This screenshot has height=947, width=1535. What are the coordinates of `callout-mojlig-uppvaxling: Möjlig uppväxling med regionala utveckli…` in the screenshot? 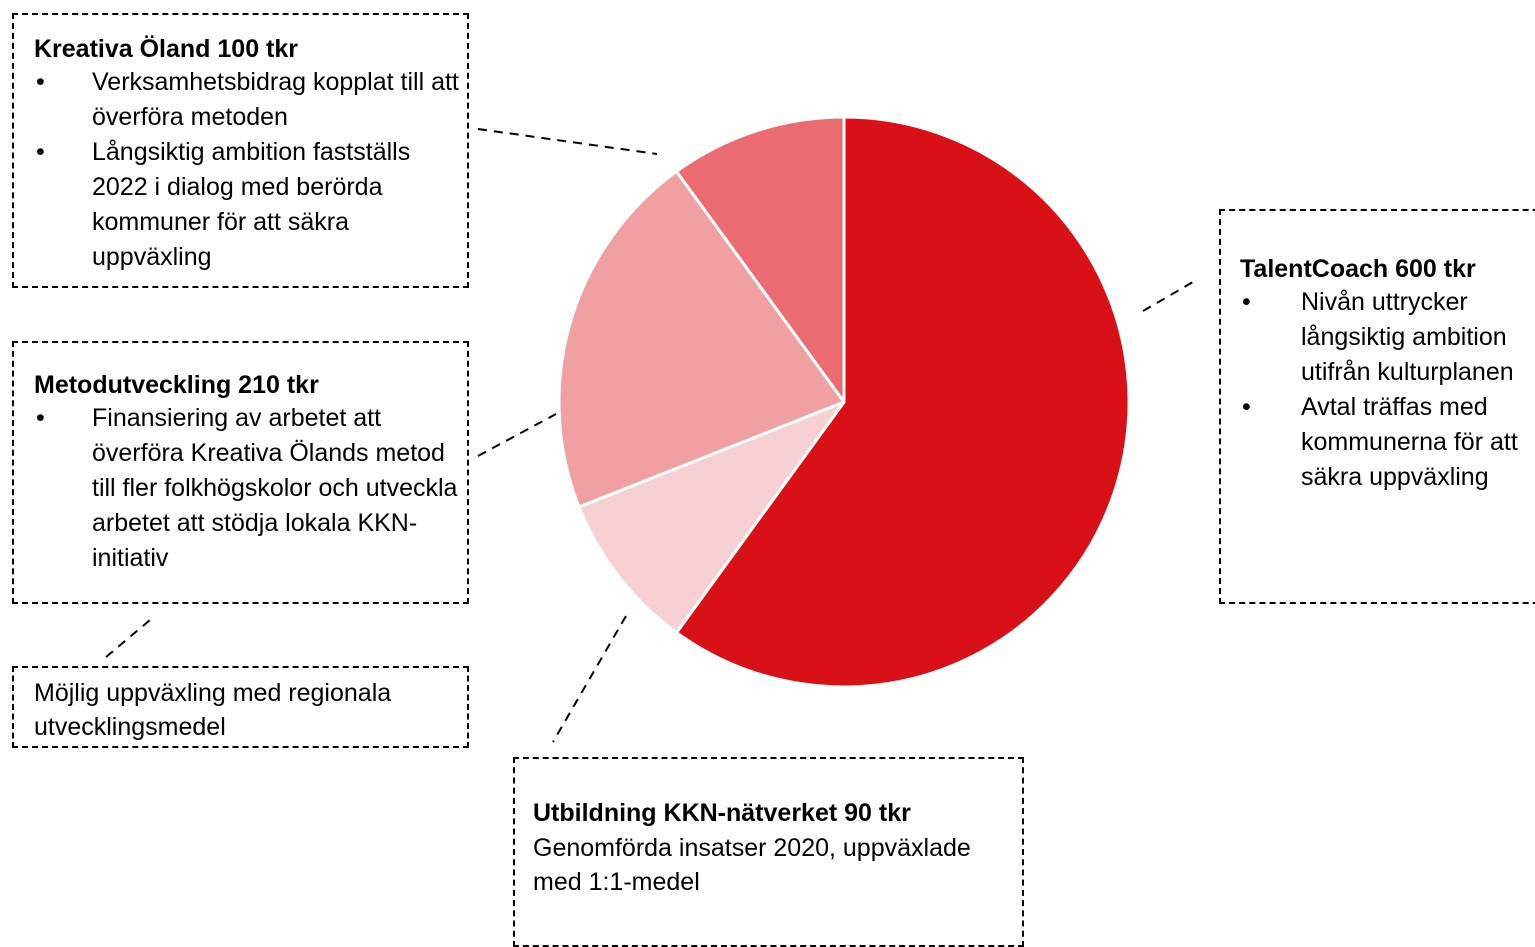 It's located at (240, 707).